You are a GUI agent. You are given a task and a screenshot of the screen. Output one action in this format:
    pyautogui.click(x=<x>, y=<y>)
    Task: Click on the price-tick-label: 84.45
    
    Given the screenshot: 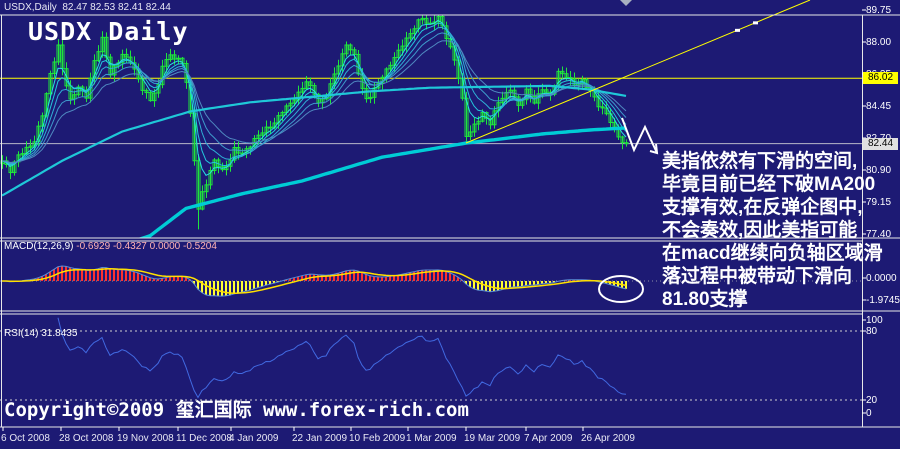 What is the action you would take?
    pyautogui.click(x=879, y=106)
    